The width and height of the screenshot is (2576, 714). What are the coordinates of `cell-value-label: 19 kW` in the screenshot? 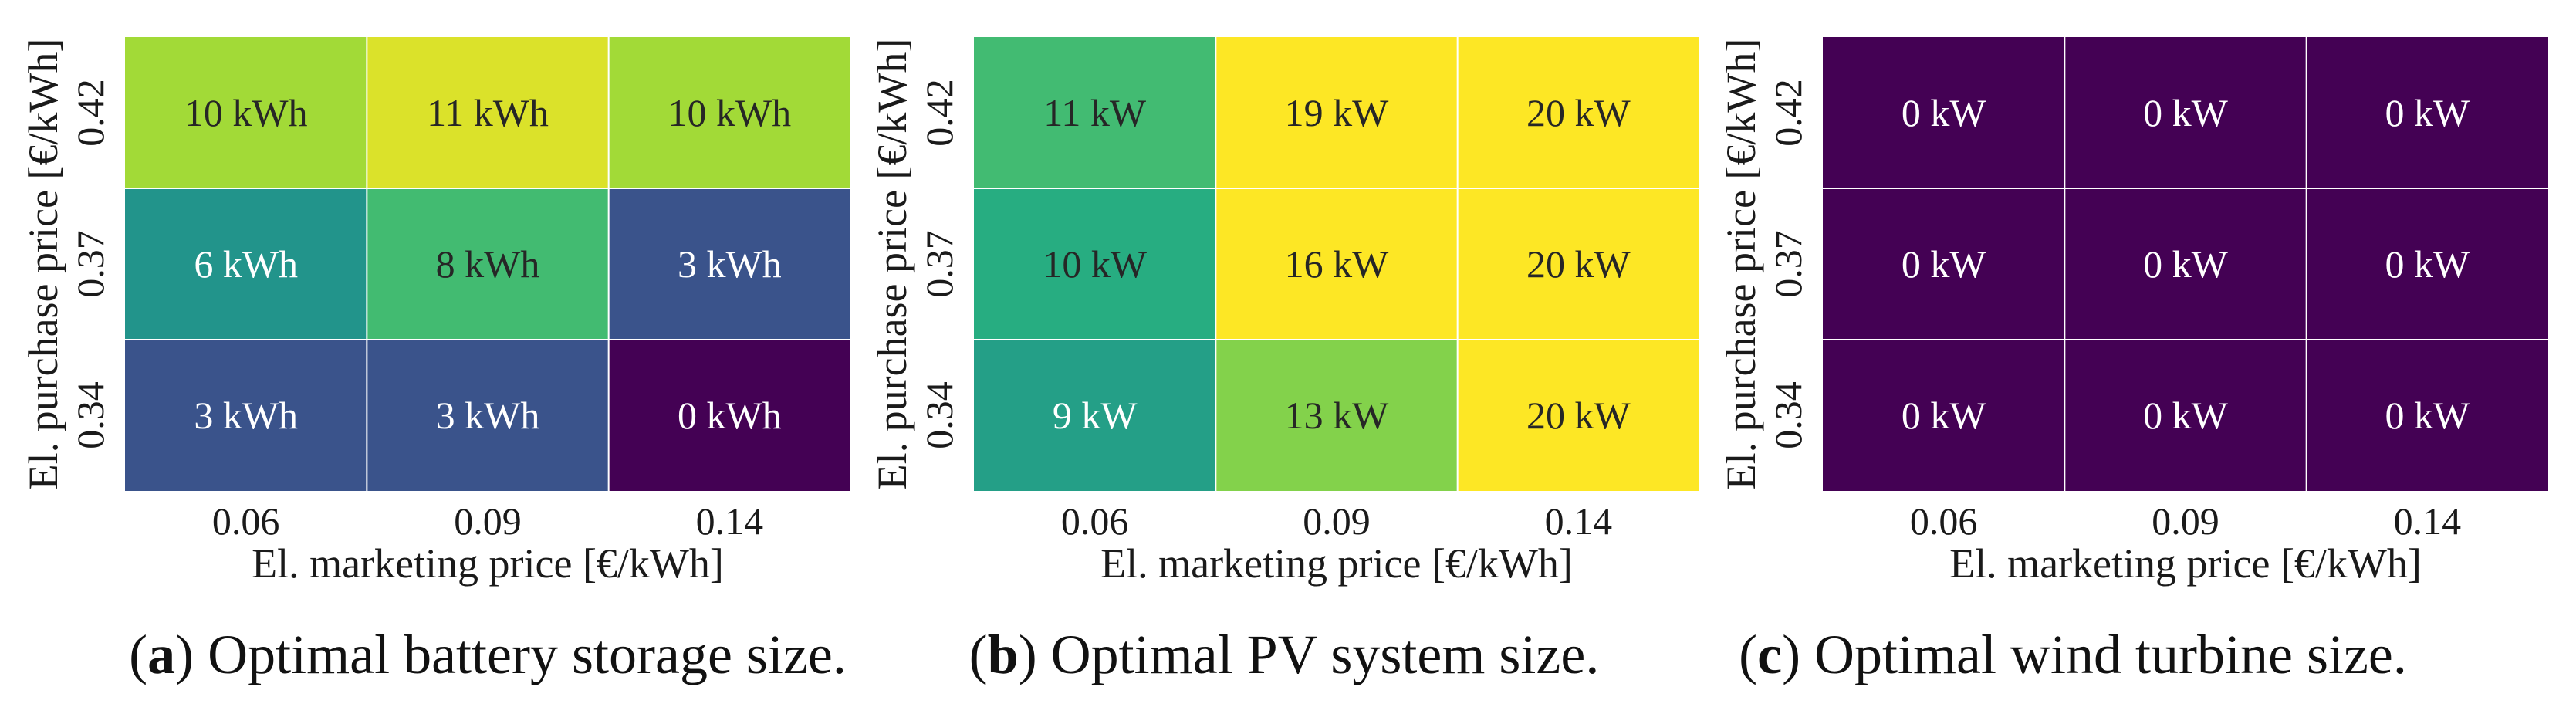 It's located at (1337, 113).